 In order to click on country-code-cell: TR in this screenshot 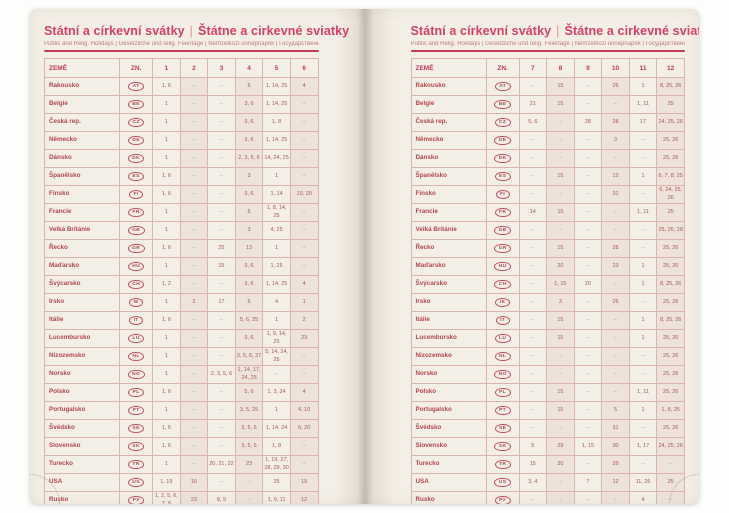, I will do `click(136, 464)`.